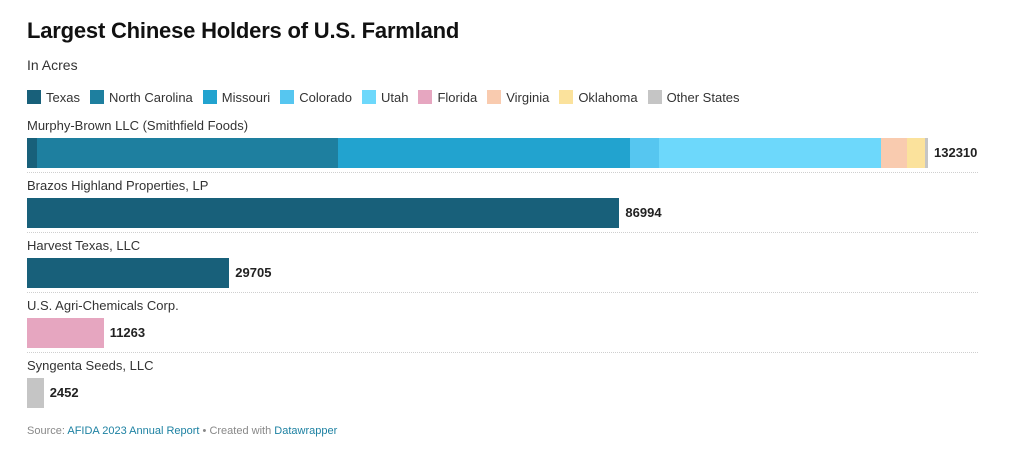 The height and width of the screenshot is (454, 1024). What do you see at coordinates (644, 153) in the screenshot?
I see `bar-segment-colorado` at bounding box center [644, 153].